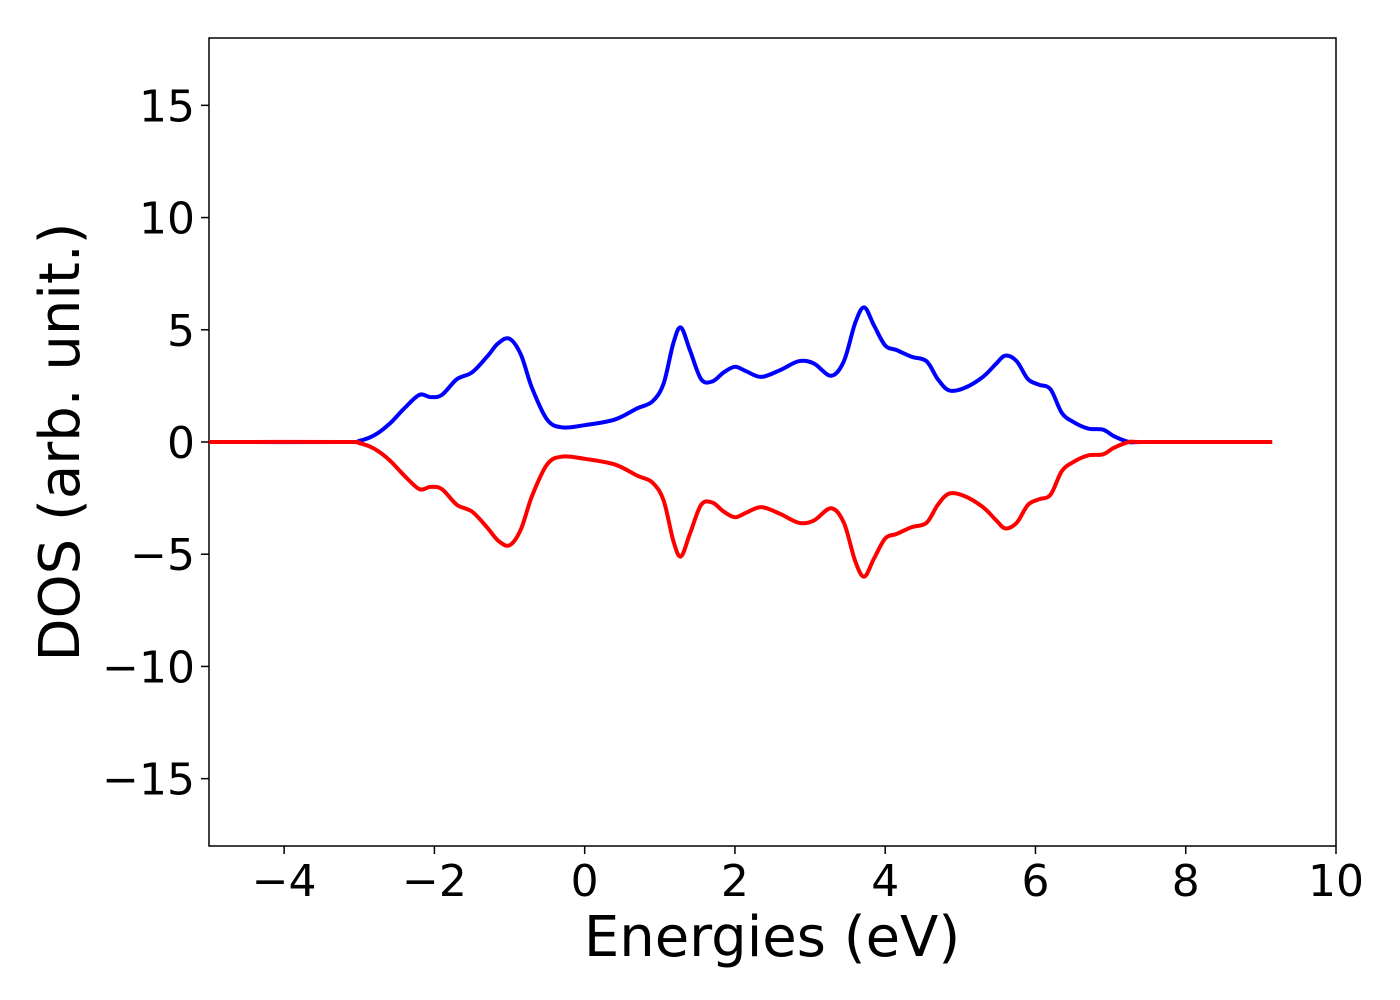 This screenshot has width=1400, height=1000. Describe the element at coordinates (148, 780) in the screenshot. I see `y-tick-label: −15` at that location.